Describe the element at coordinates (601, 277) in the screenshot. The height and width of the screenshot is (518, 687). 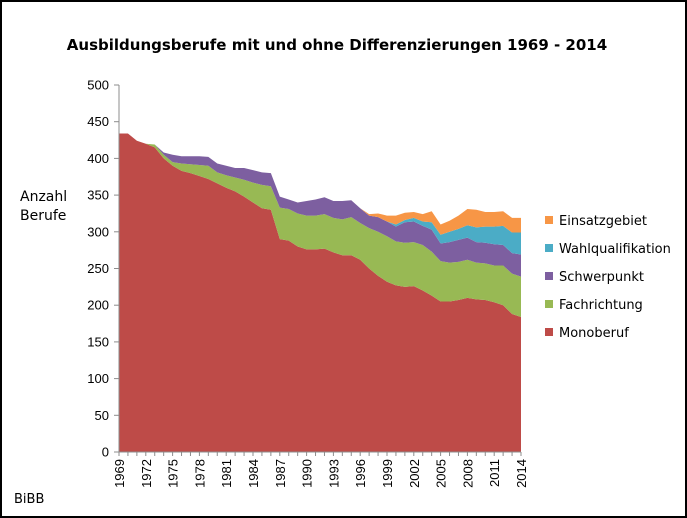
I see `legend-label-schwerpunkt: Schwerpunkt` at that location.